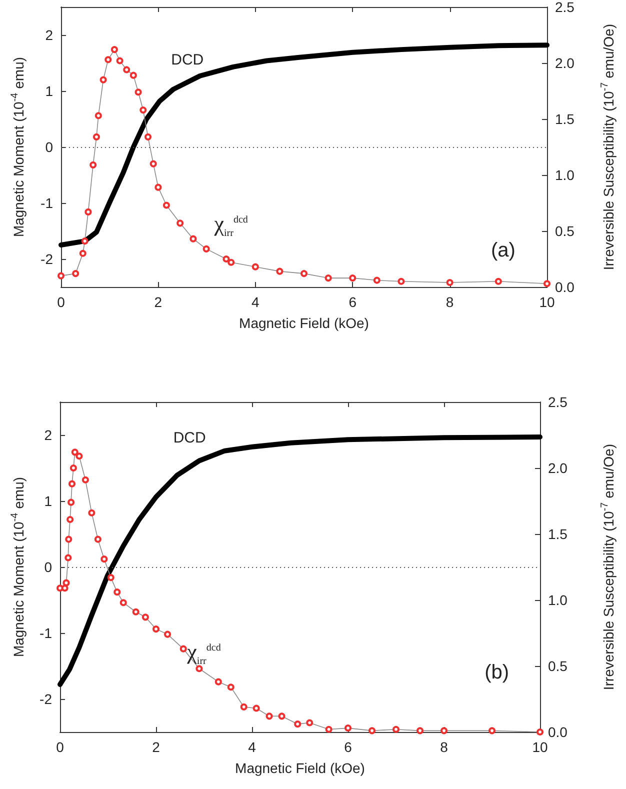 The width and height of the screenshot is (626, 789). I want to click on y2-tick-label: 2.5, so click(558, 402).